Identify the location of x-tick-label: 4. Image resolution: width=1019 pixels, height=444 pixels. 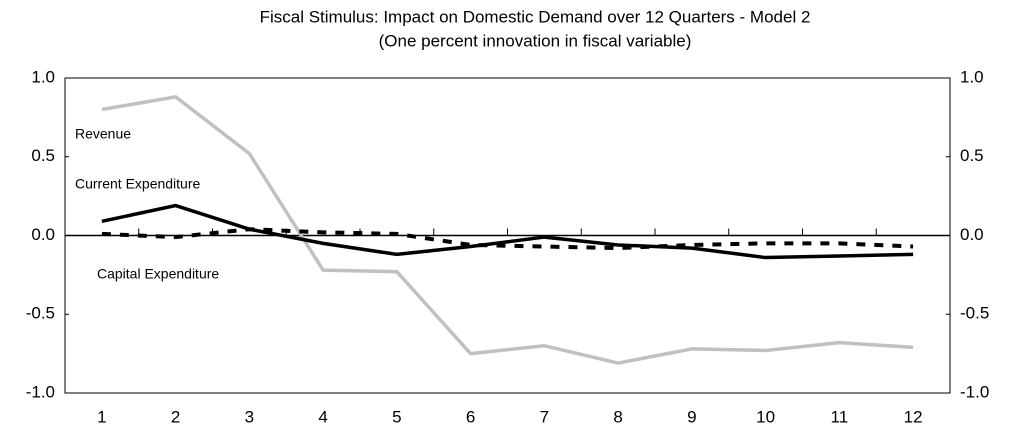
(322, 416).